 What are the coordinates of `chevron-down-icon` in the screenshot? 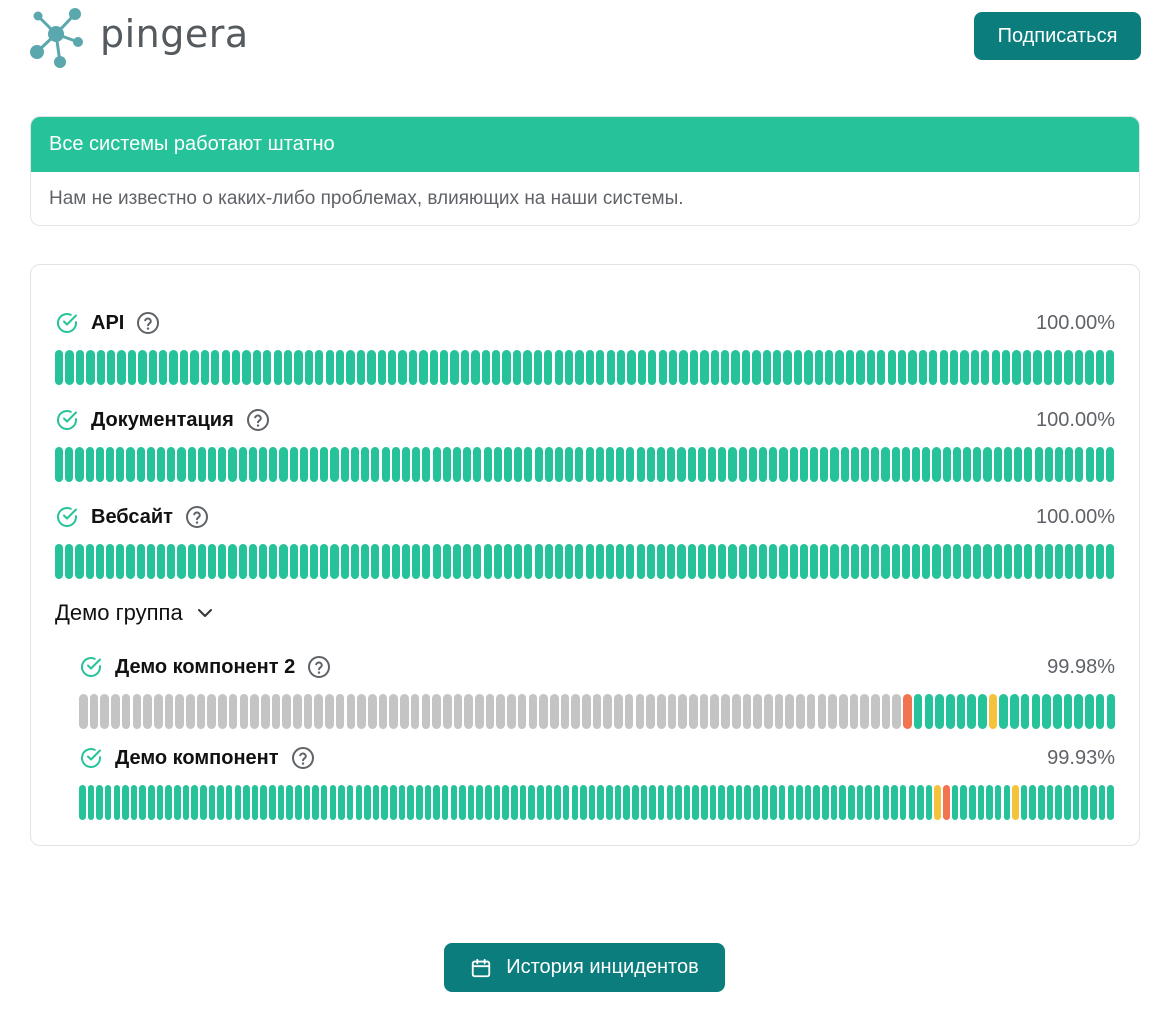 It's located at (205, 613).